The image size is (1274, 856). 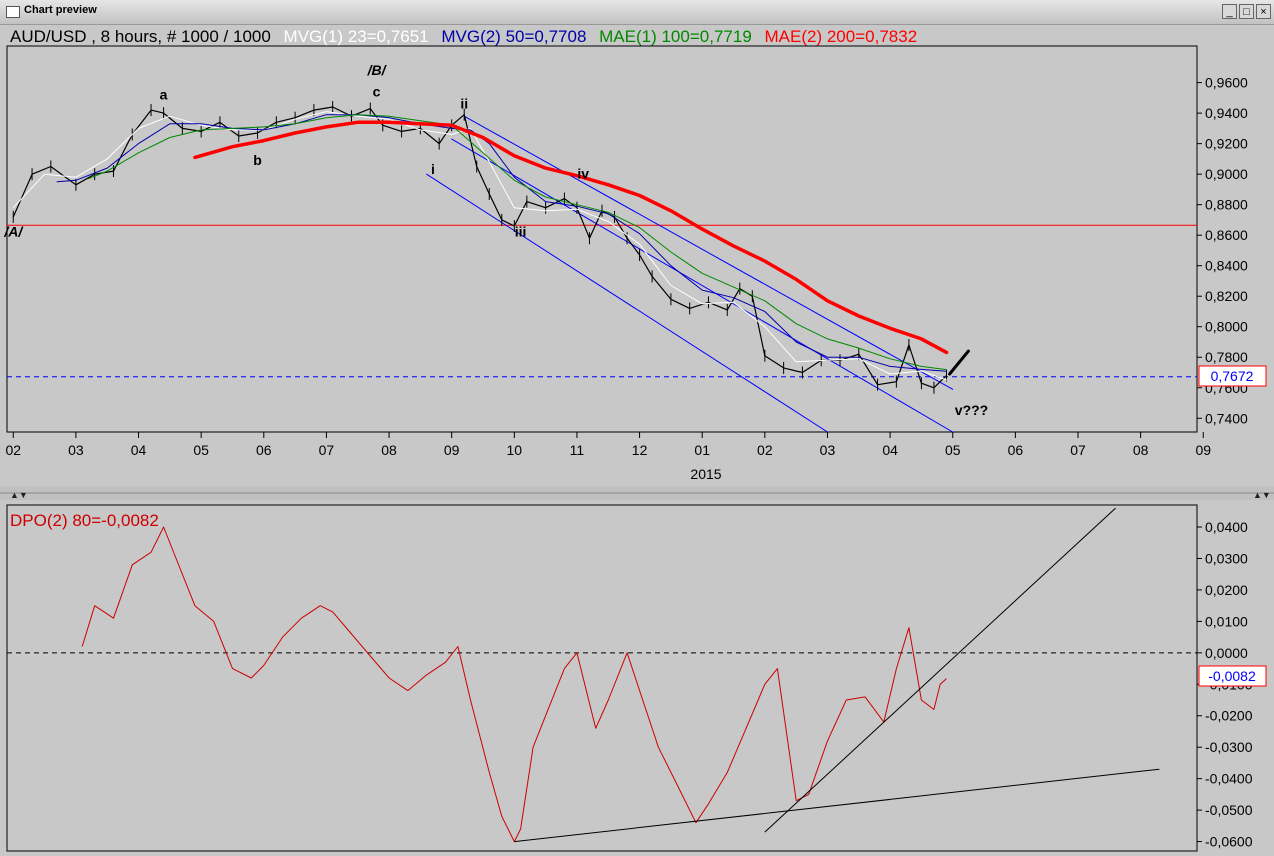 I want to click on instrument-label: AUD/USD , 8 hours, # 1000 / 1000, so click(x=140, y=36).